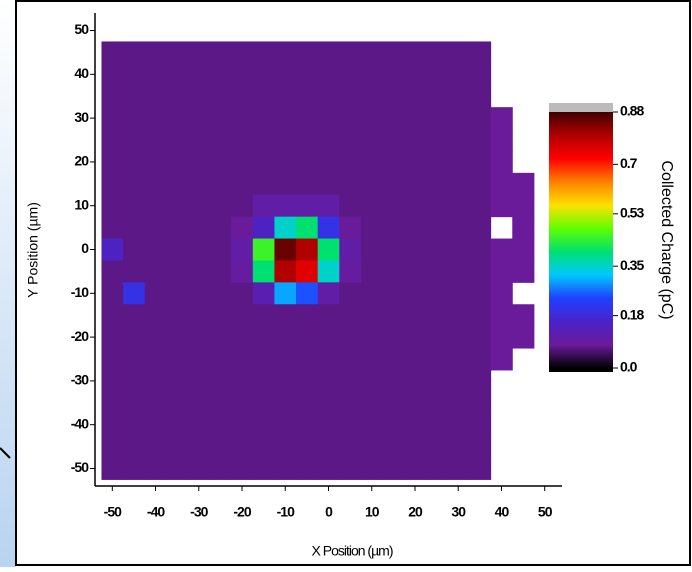 The height and width of the screenshot is (572, 692). Describe the element at coordinates (632, 111) in the screenshot. I see `colorbar-tick-label: 0.88` at that location.